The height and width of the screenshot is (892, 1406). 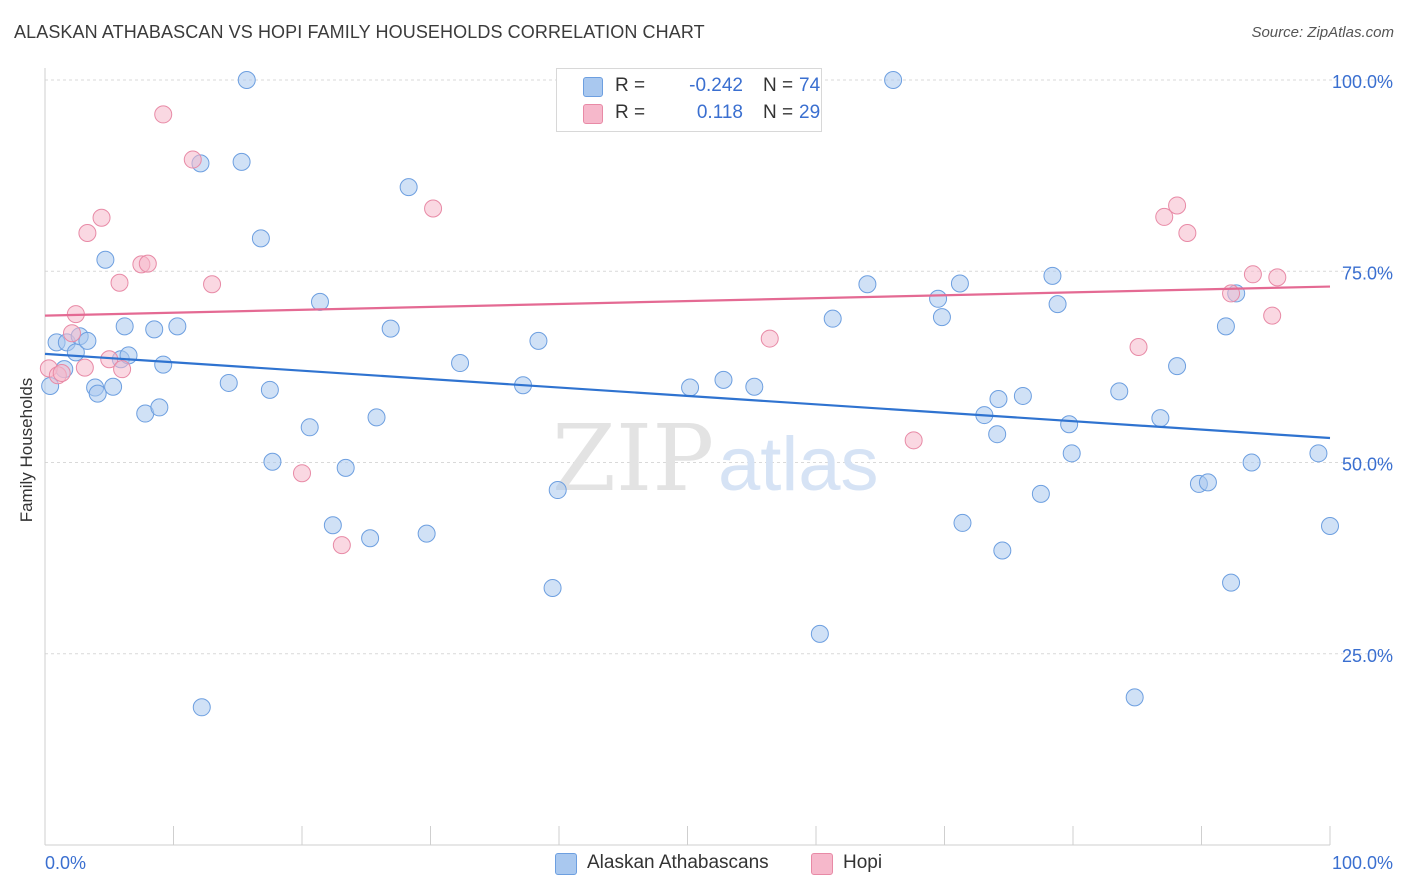 I want to click on bottom-legend-swatch-hopi, so click(x=822, y=864).